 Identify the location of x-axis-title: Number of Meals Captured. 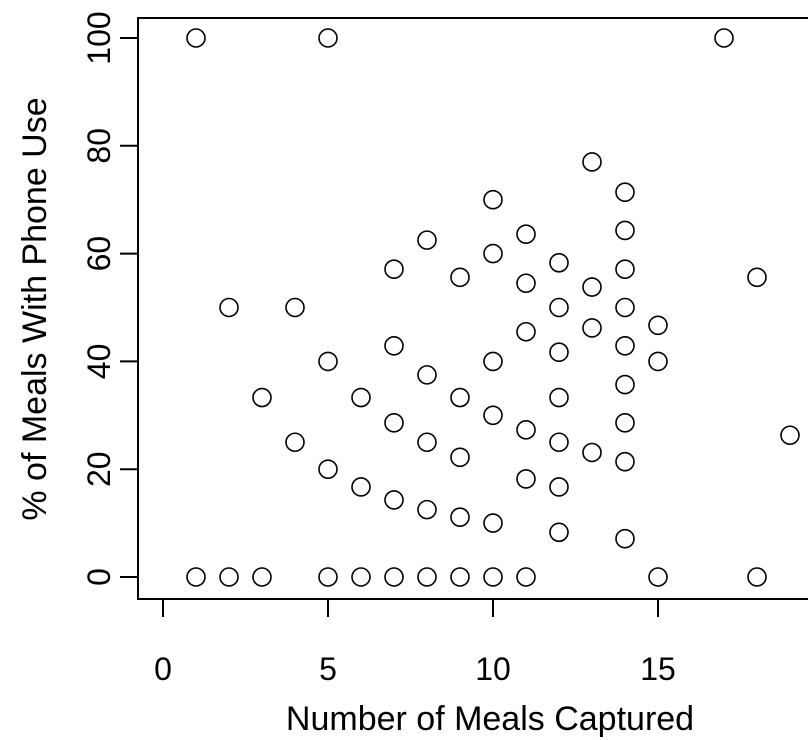
(490, 719).